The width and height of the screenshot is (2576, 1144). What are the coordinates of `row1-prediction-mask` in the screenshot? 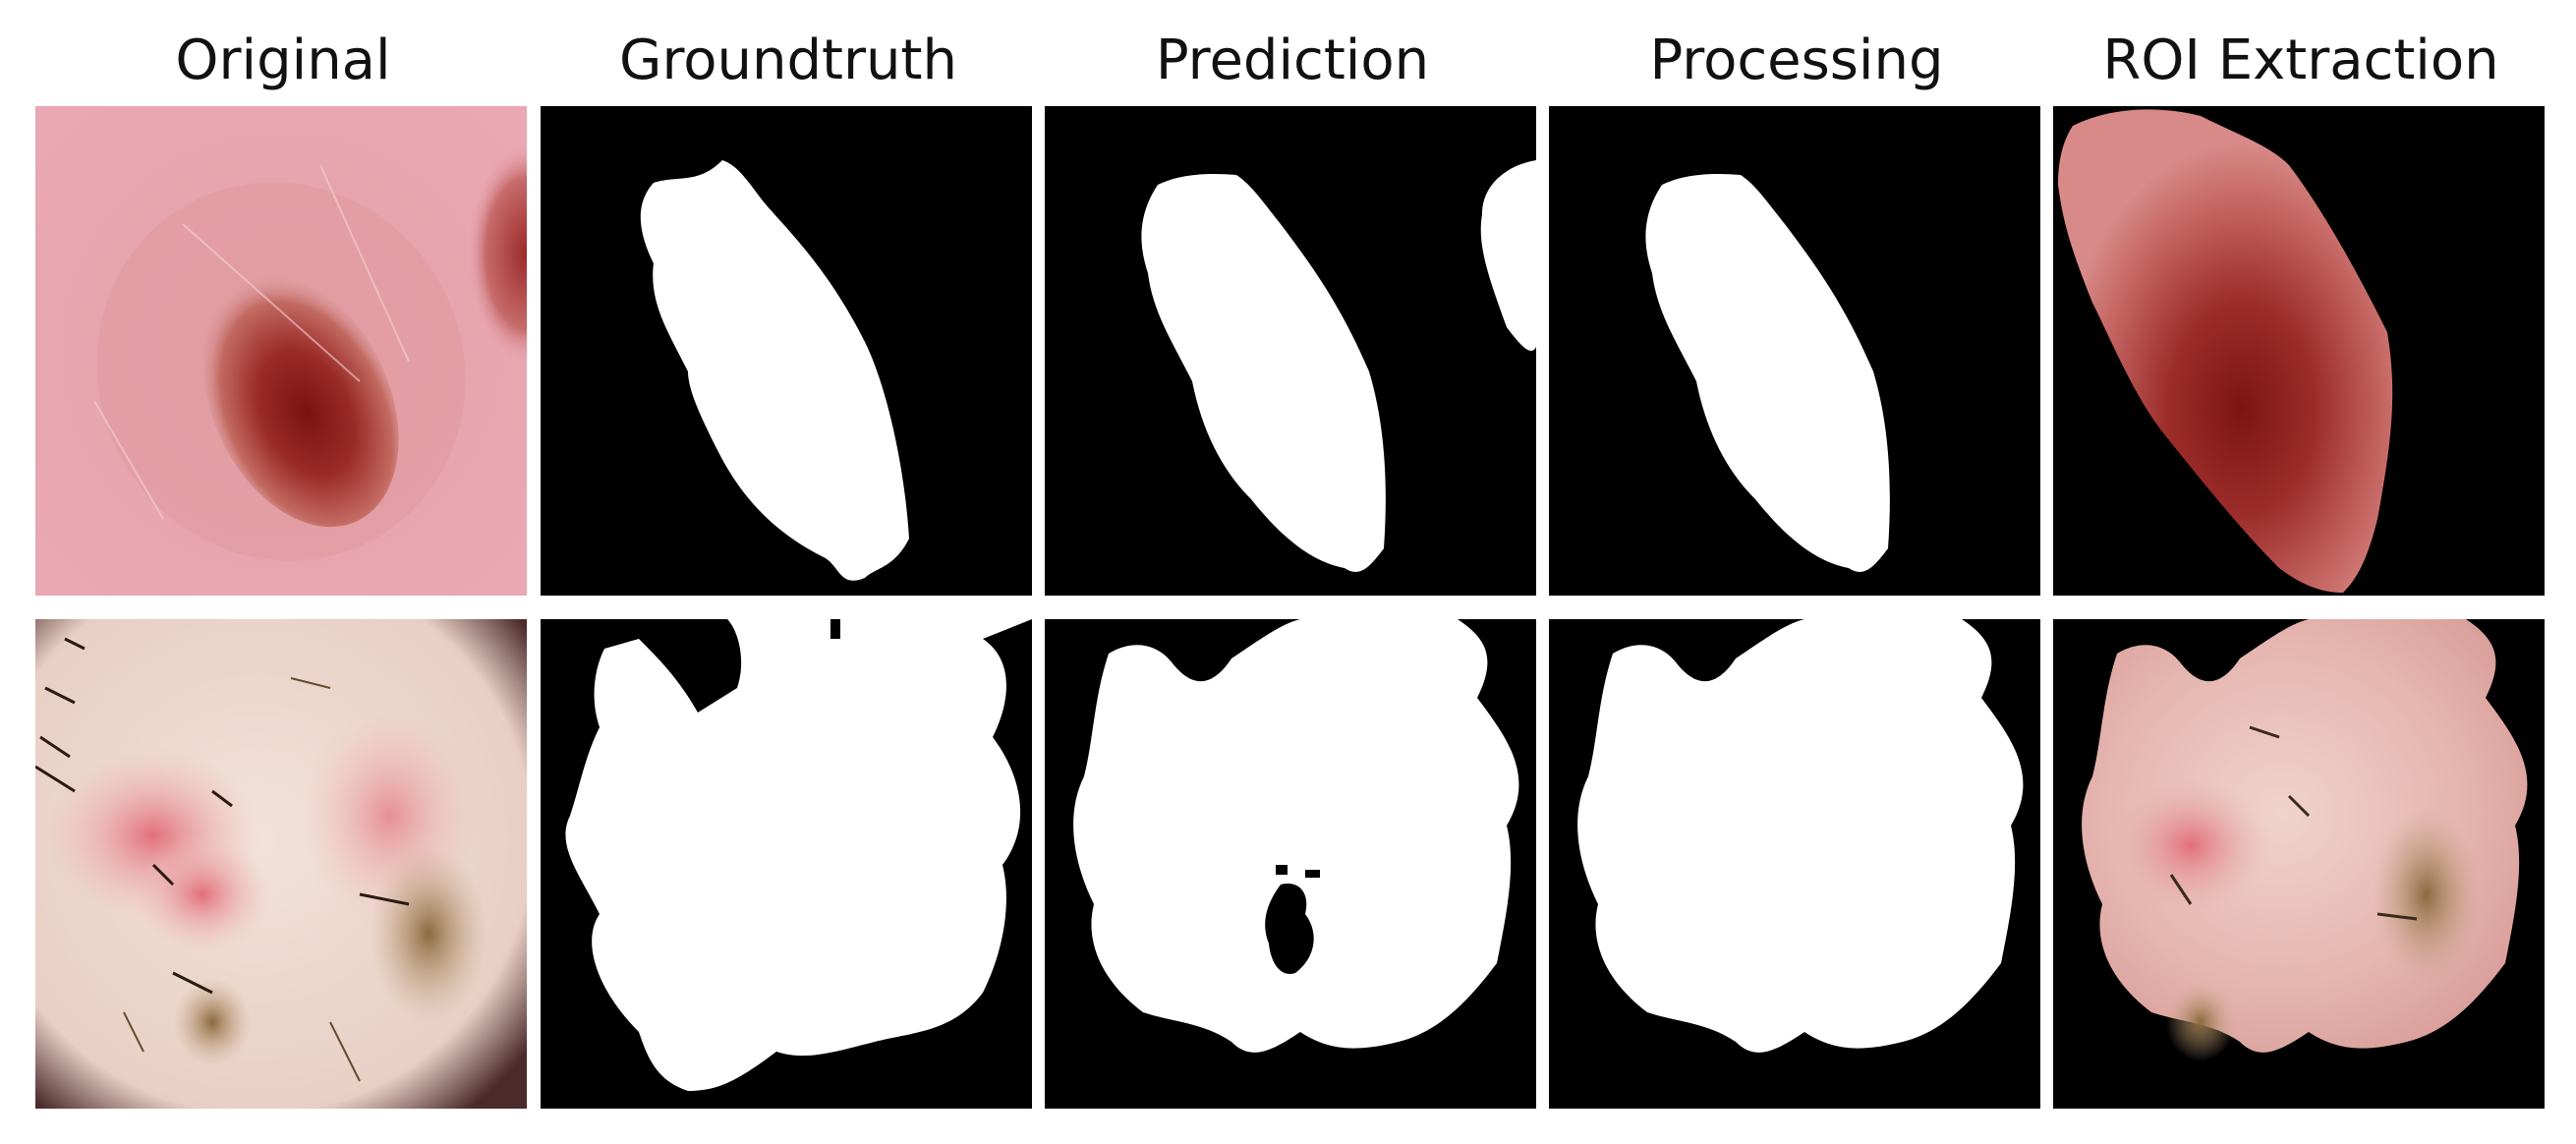 It's located at (1291, 351).